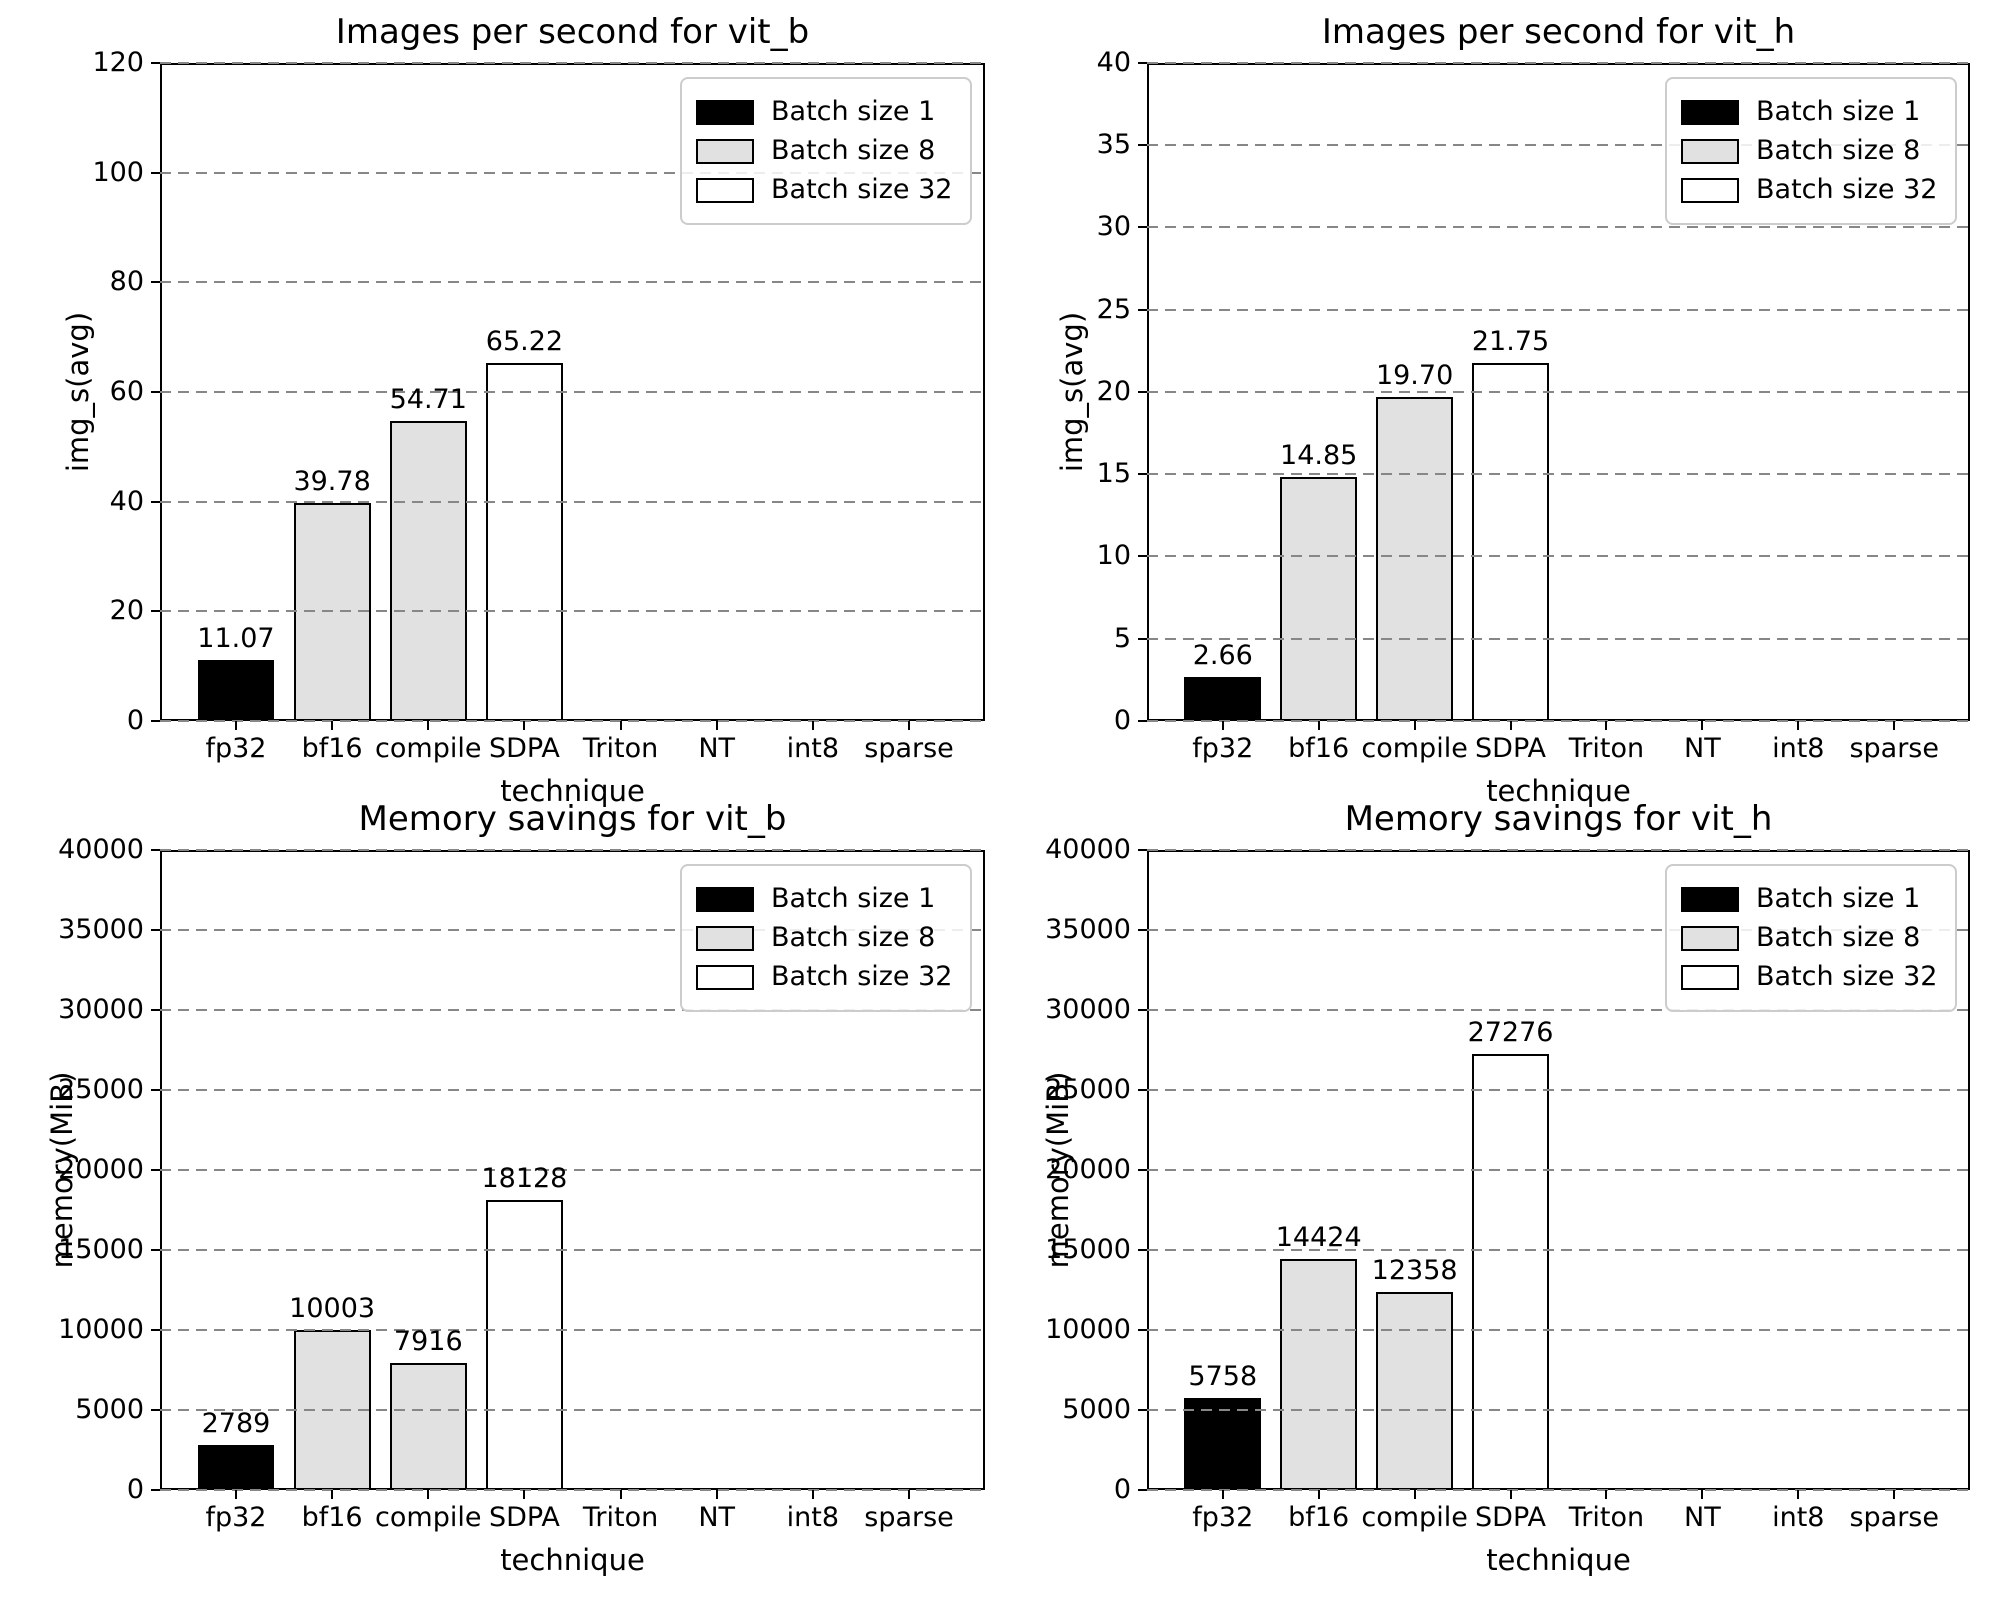 This screenshot has height=1600, width=2000. I want to click on y-tick-label: 25, so click(1113, 309).